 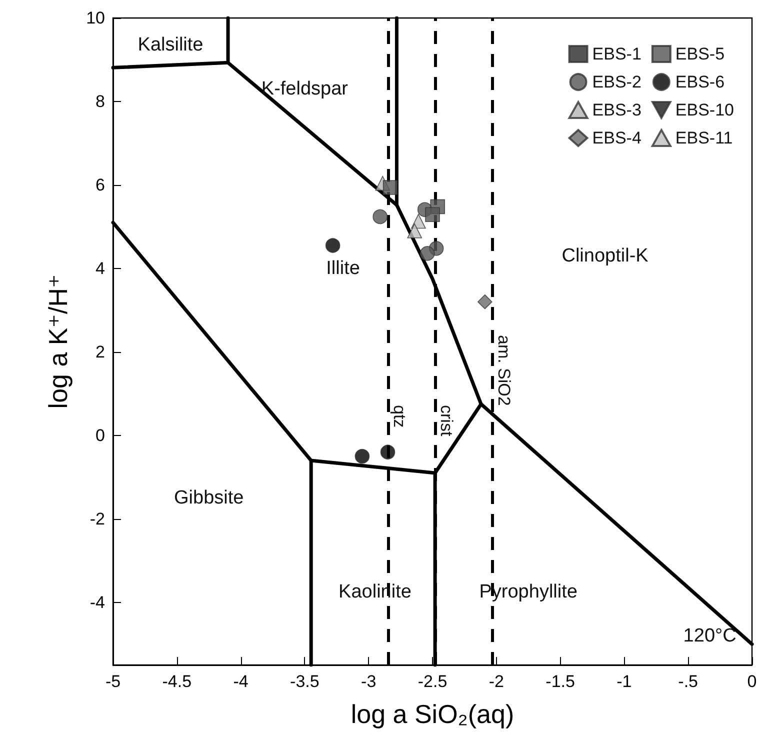 I want to click on y-tick-label: 0, so click(x=100, y=435).